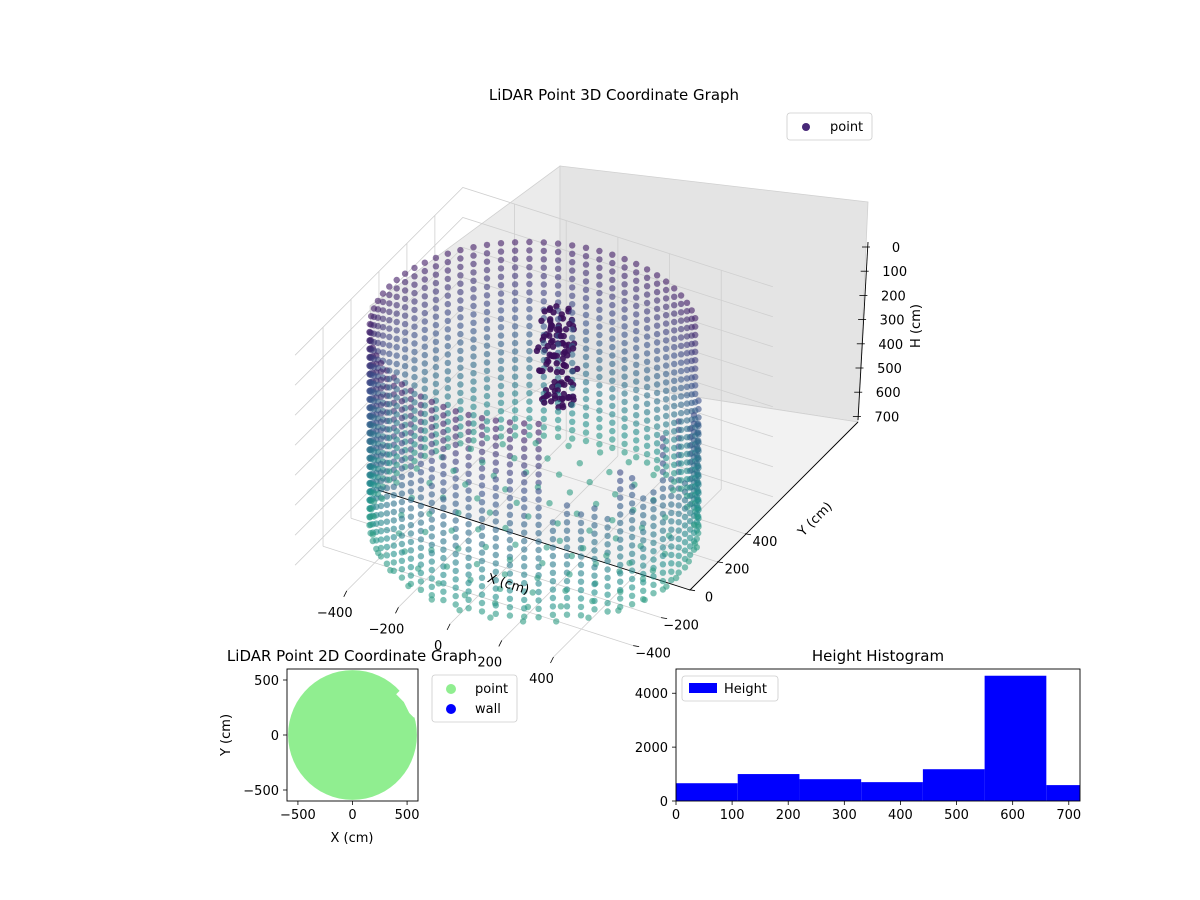 The width and height of the screenshot is (1200, 900). What do you see at coordinates (664, 618) in the screenshot?
I see `y-tick-3d` at bounding box center [664, 618].